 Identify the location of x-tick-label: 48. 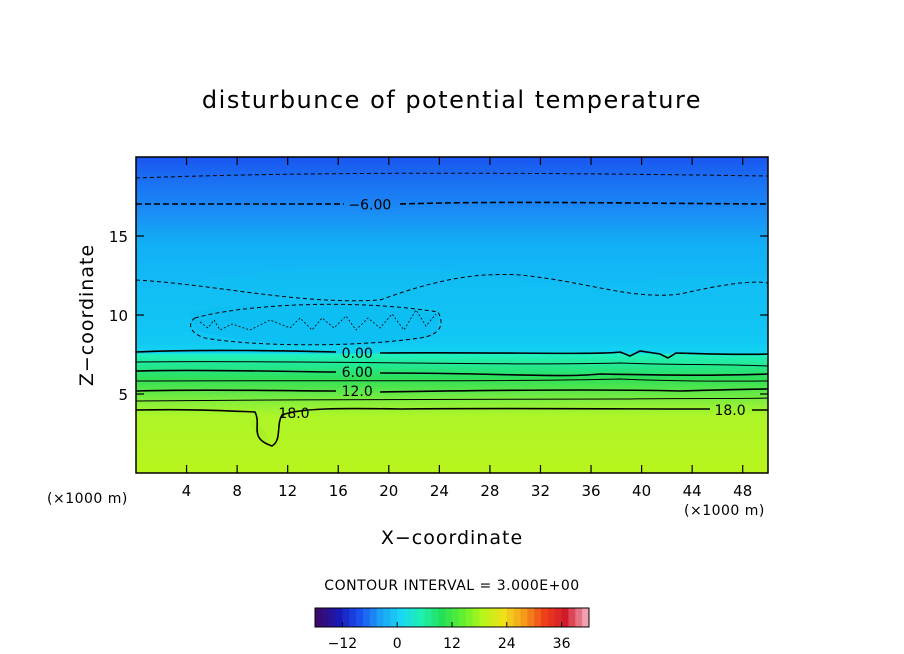
(742, 491).